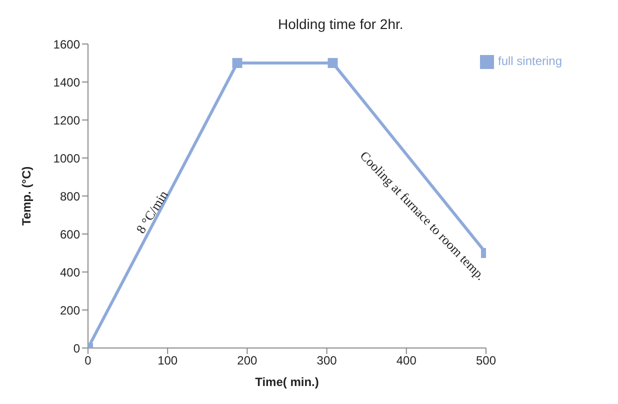 The width and height of the screenshot is (618, 404). I want to click on y-tick-label: 200, so click(70, 310).